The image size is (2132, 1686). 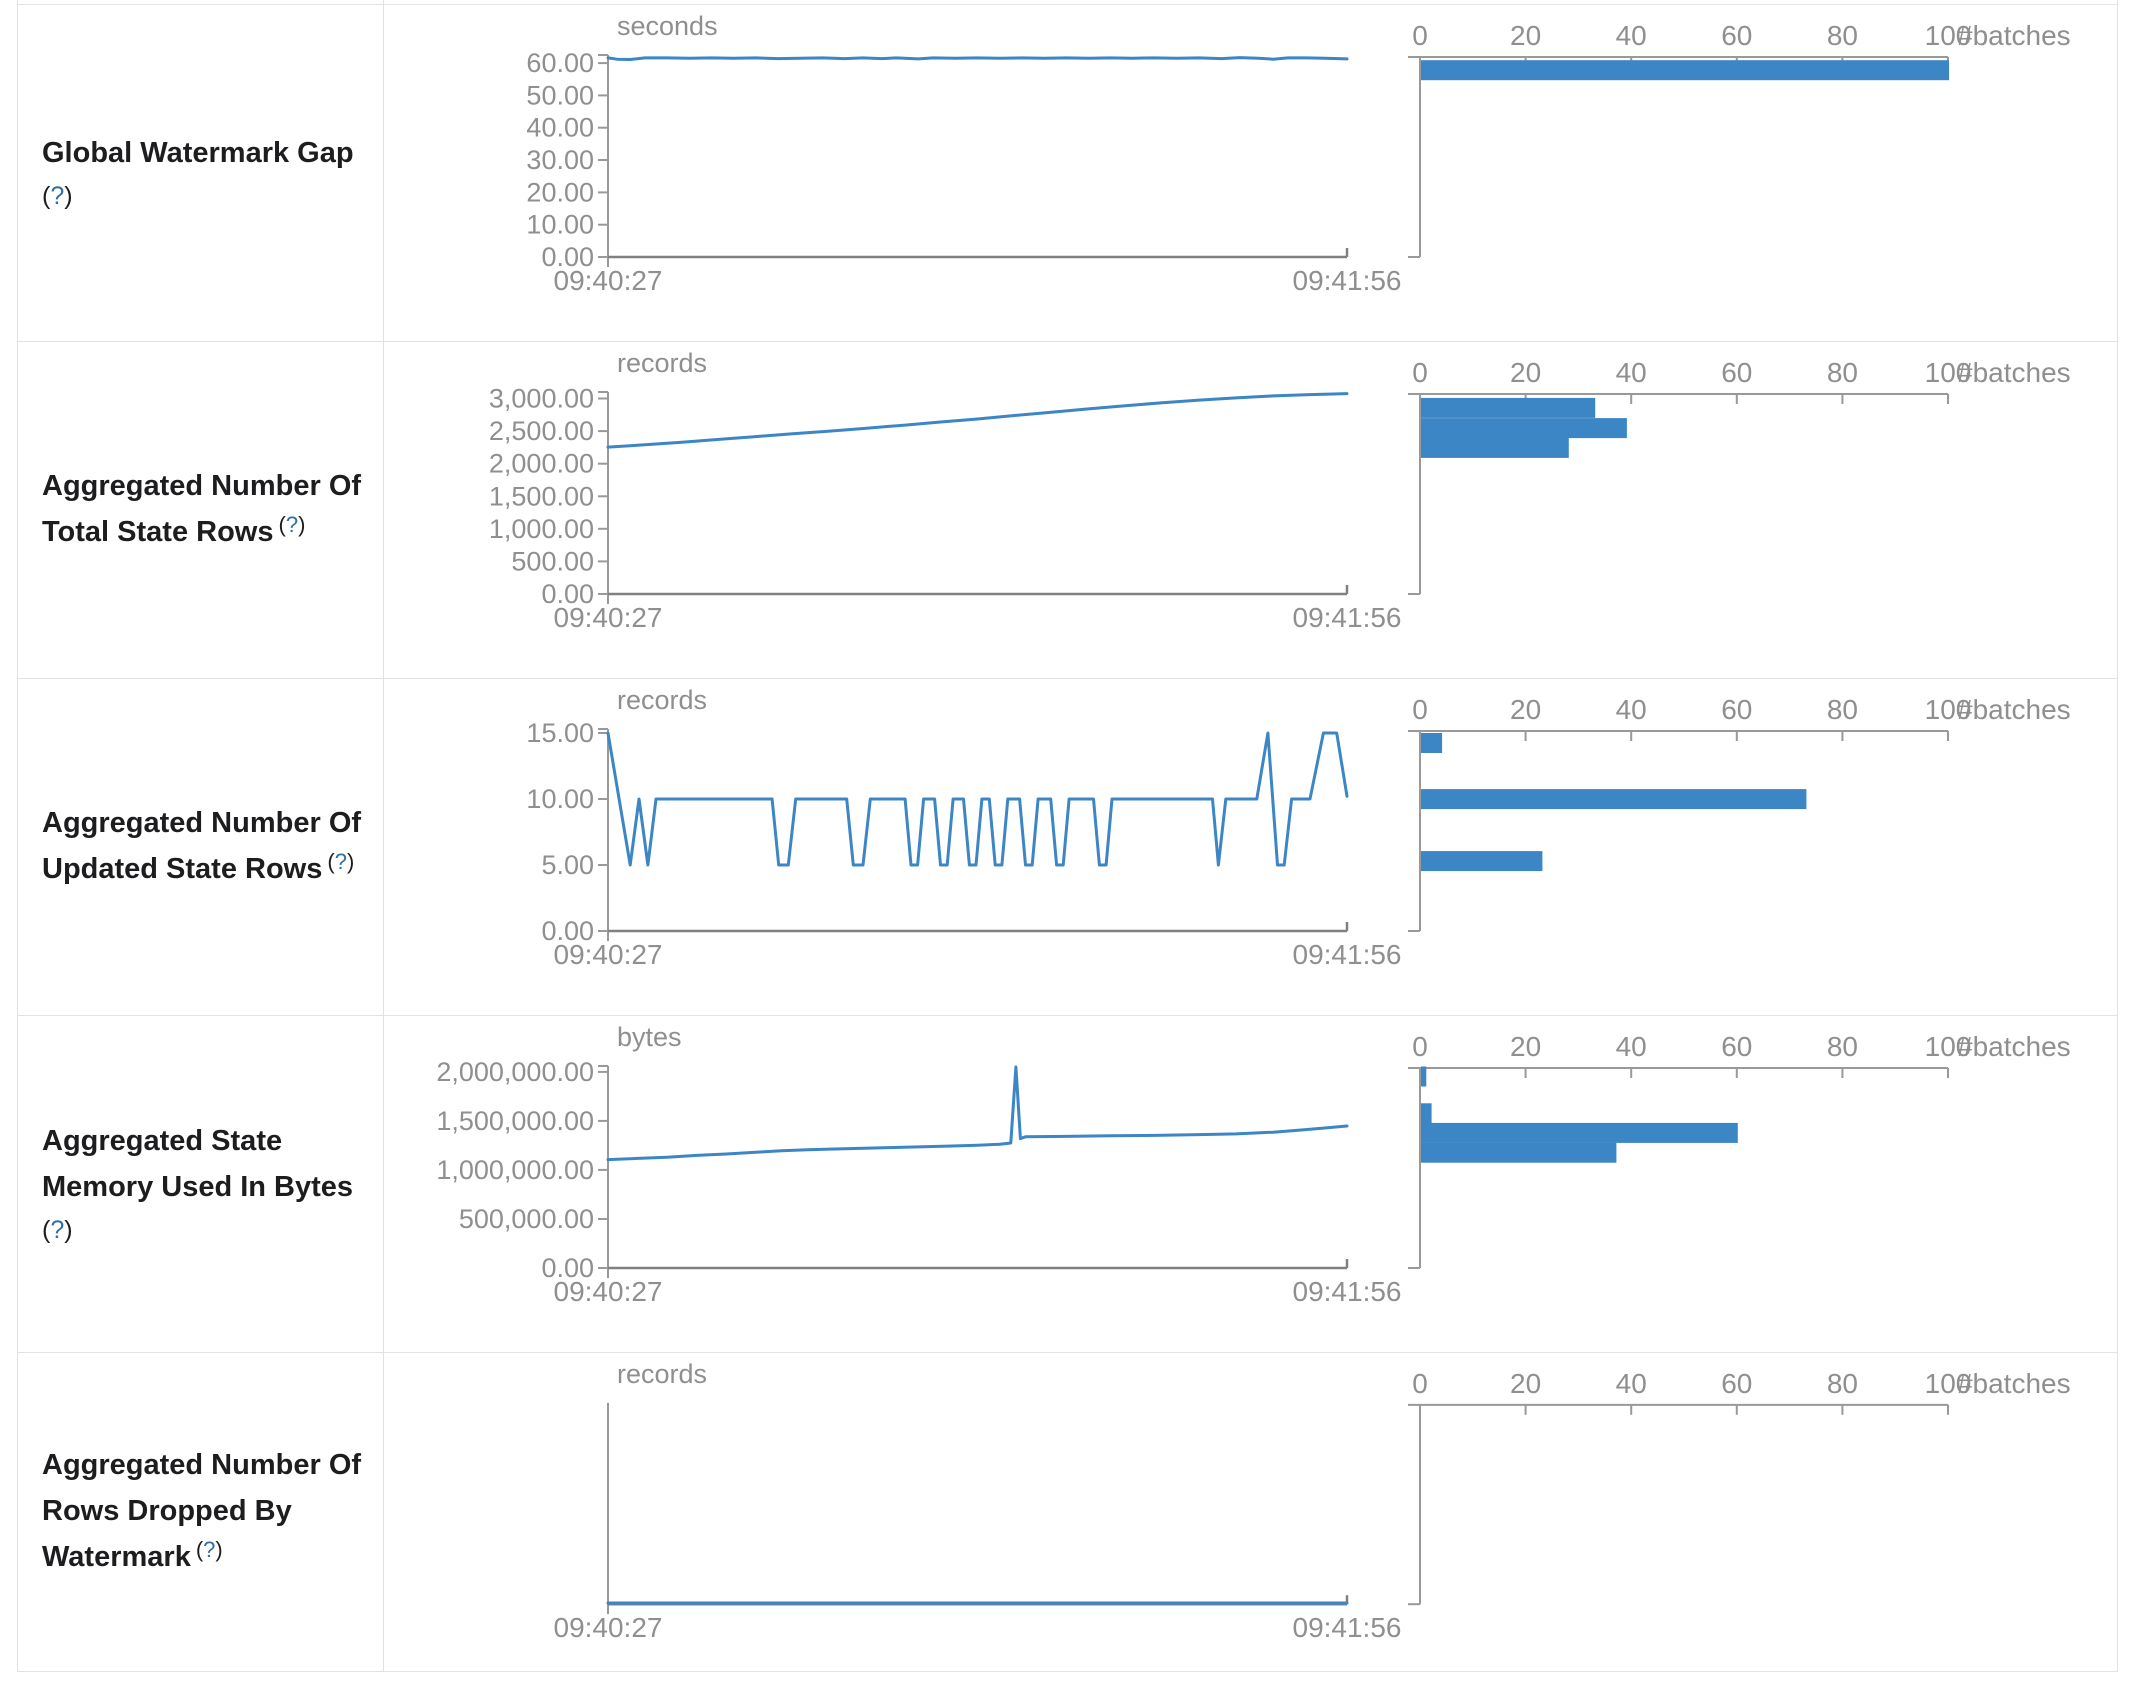 What do you see at coordinates (158, 532) in the screenshot?
I see `metric-label-text: Total State Rows` at bounding box center [158, 532].